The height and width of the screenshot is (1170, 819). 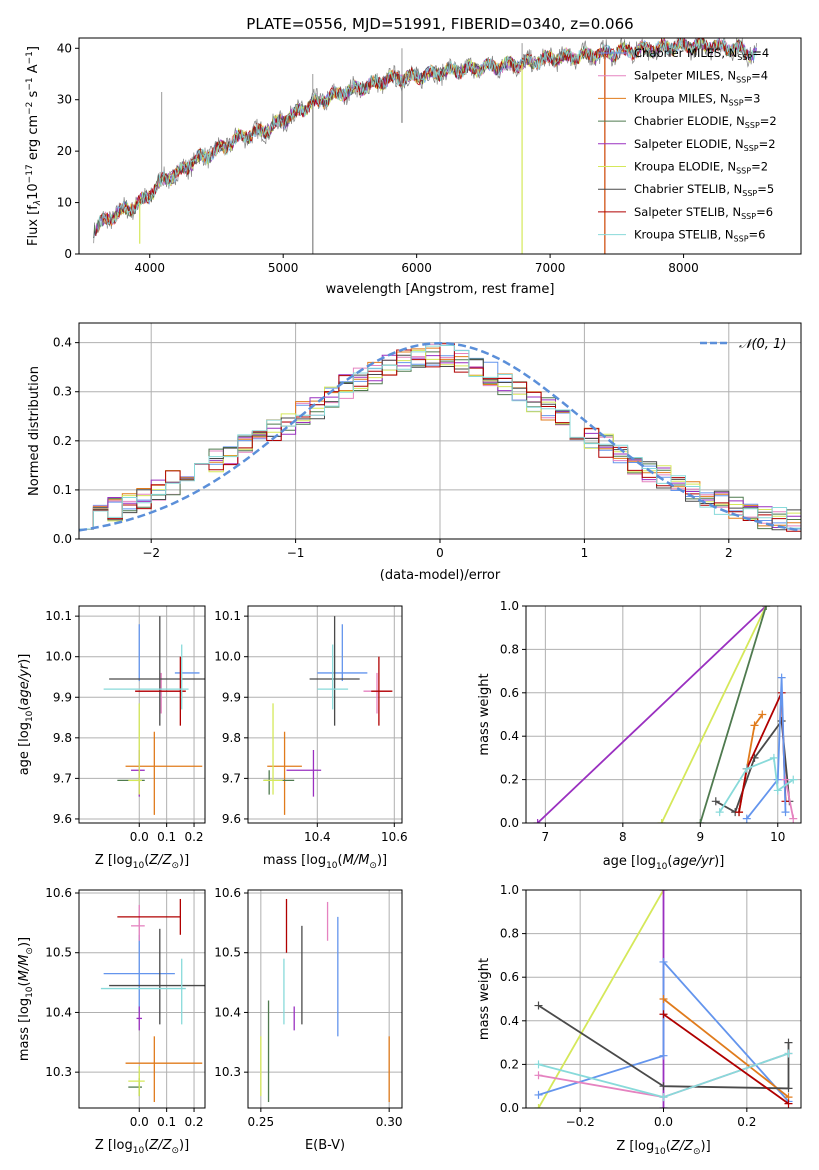 I want to click on spectrum-ytick-label: 20, so click(x=64, y=151).